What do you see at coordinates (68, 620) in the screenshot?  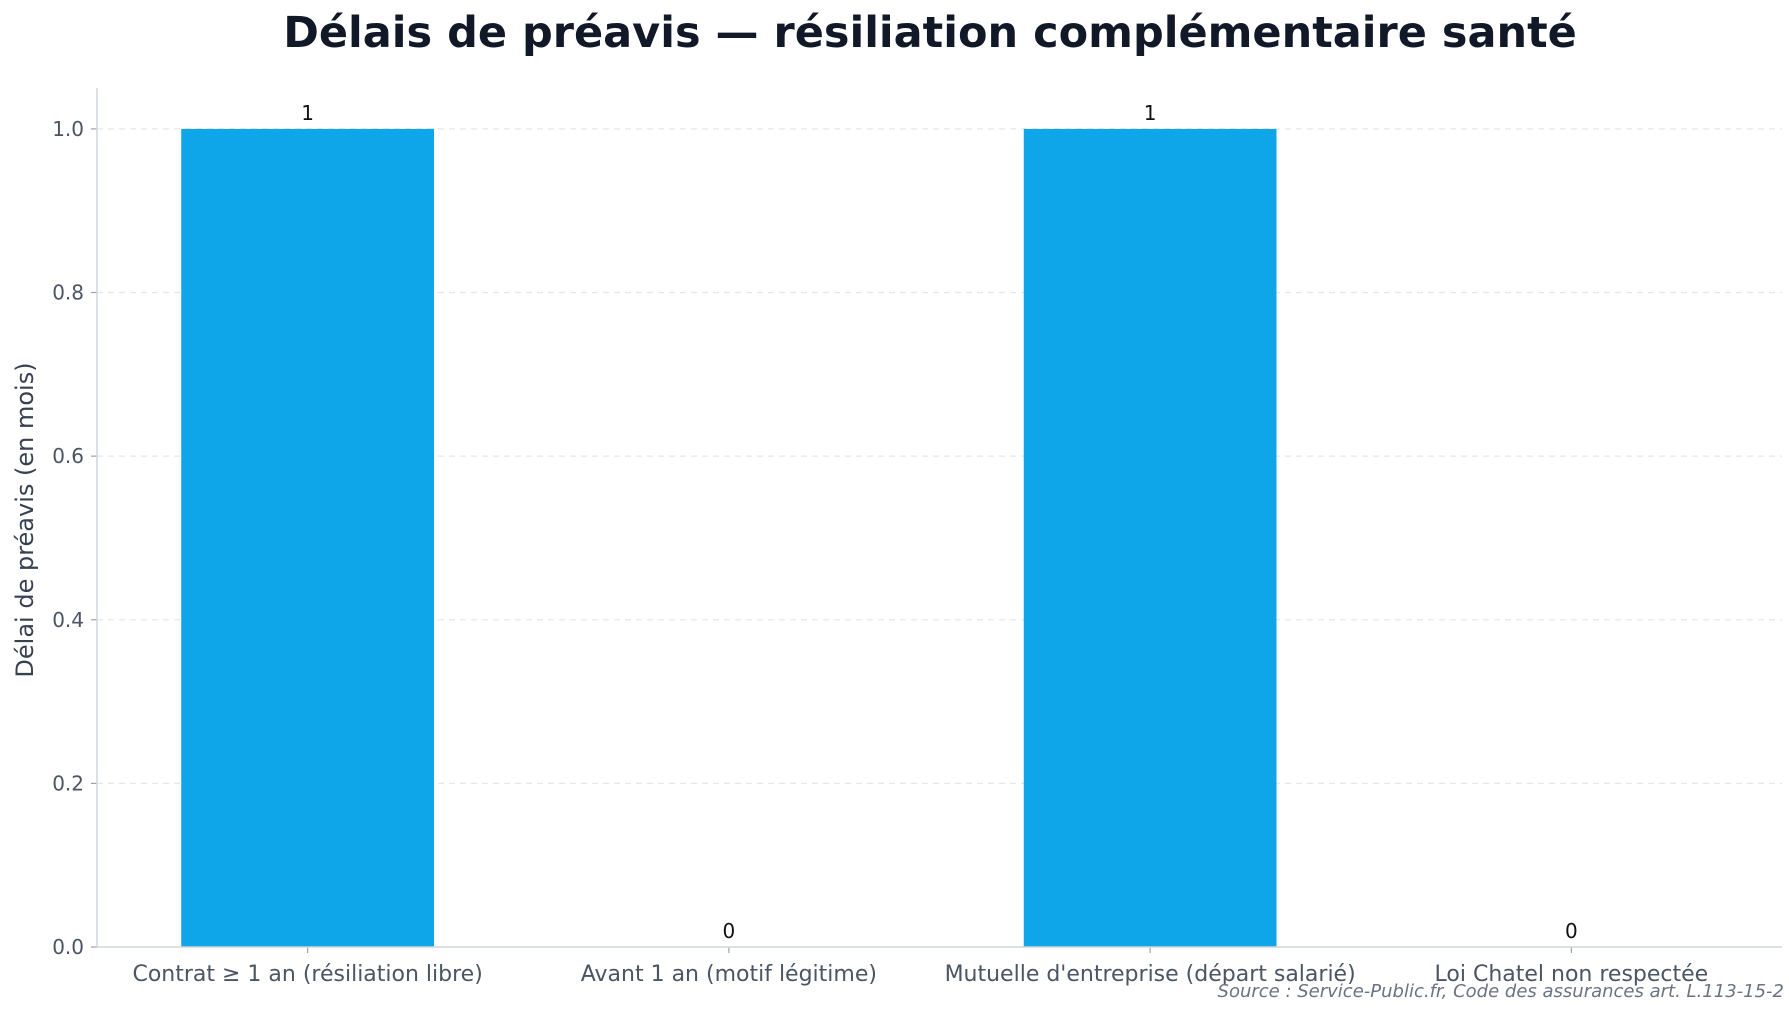 I see `y-tick-label-2: 0.4` at bounding box center [68, 620].